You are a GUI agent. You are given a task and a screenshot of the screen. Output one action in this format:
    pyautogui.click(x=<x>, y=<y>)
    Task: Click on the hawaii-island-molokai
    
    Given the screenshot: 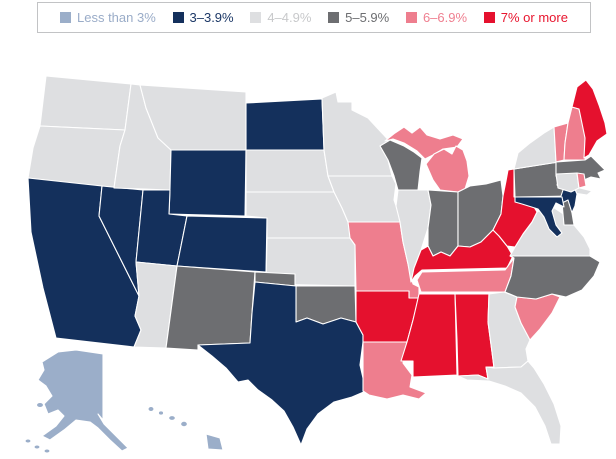 What is the action you would take?
    pyautogui.click(x=172, y=418)
    